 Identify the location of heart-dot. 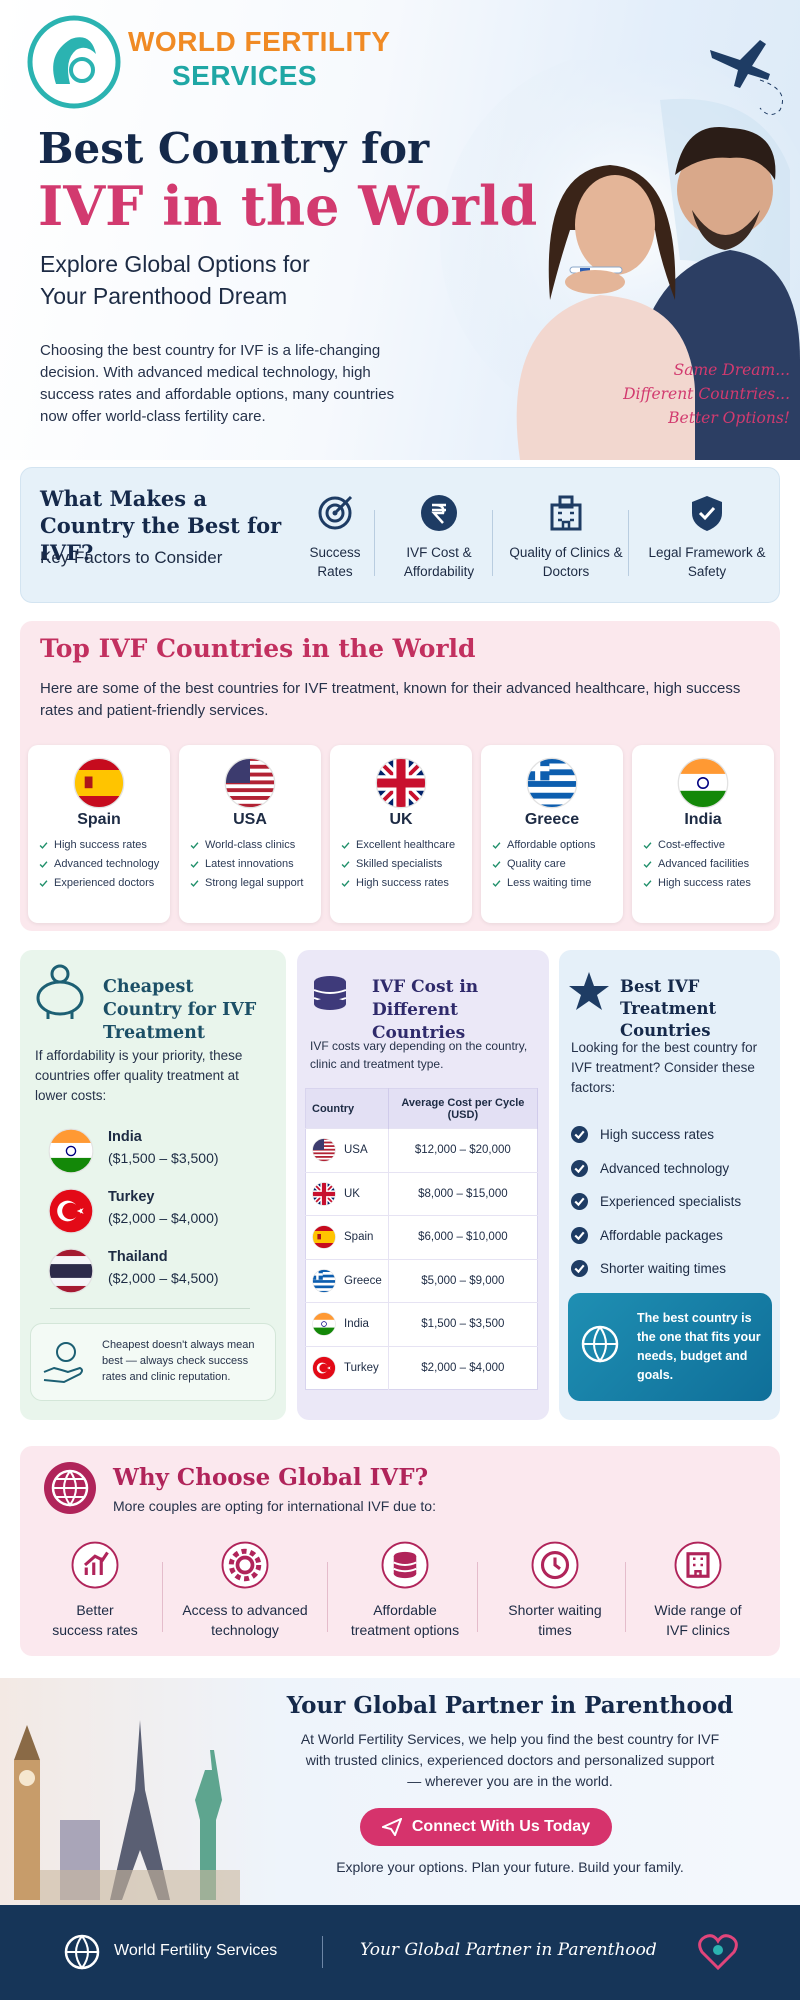
(718, 1950).